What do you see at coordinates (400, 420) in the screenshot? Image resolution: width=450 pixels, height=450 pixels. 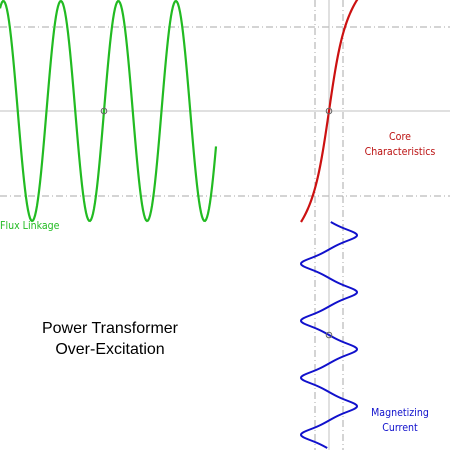 I see `magnetizing-current-label: Magnetizing Current` at bounding box center [400, 420].